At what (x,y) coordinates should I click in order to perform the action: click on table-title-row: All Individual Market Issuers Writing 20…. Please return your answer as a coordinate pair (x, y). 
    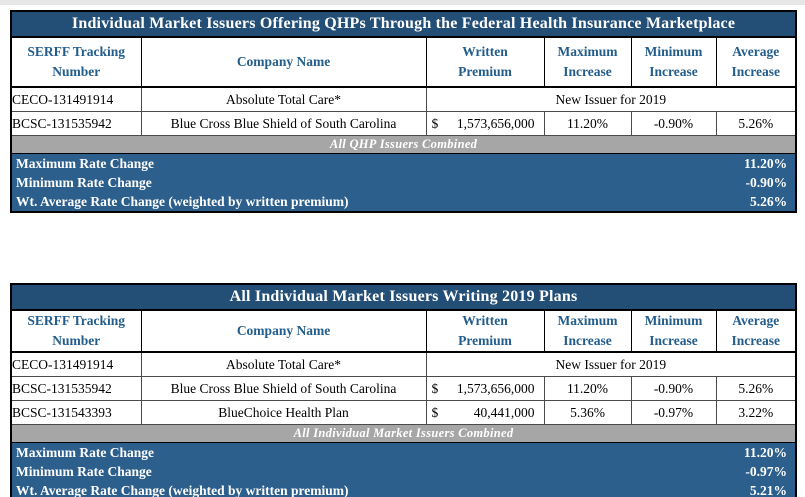
    Looking at the image, I should click on (403, 297).